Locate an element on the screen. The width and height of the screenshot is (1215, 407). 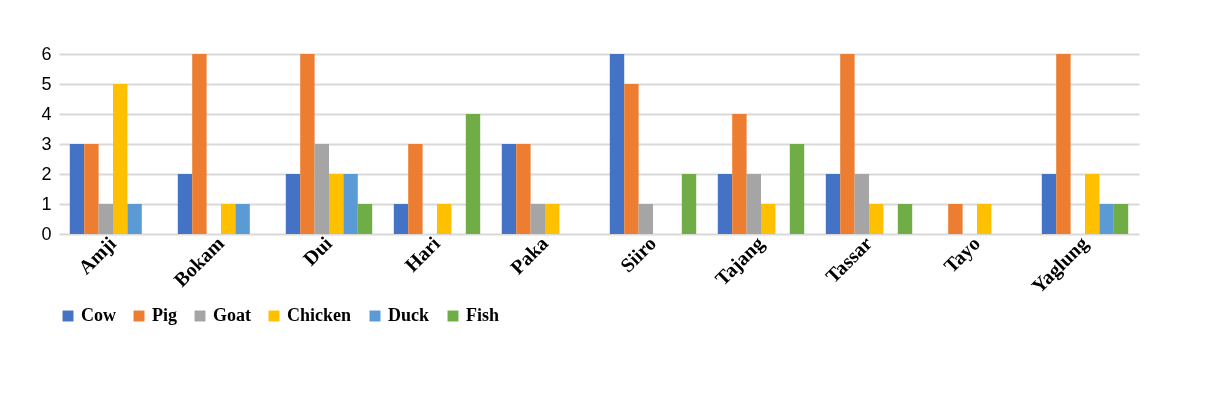
legend-label: Pig is located at coordinates (164, 315).